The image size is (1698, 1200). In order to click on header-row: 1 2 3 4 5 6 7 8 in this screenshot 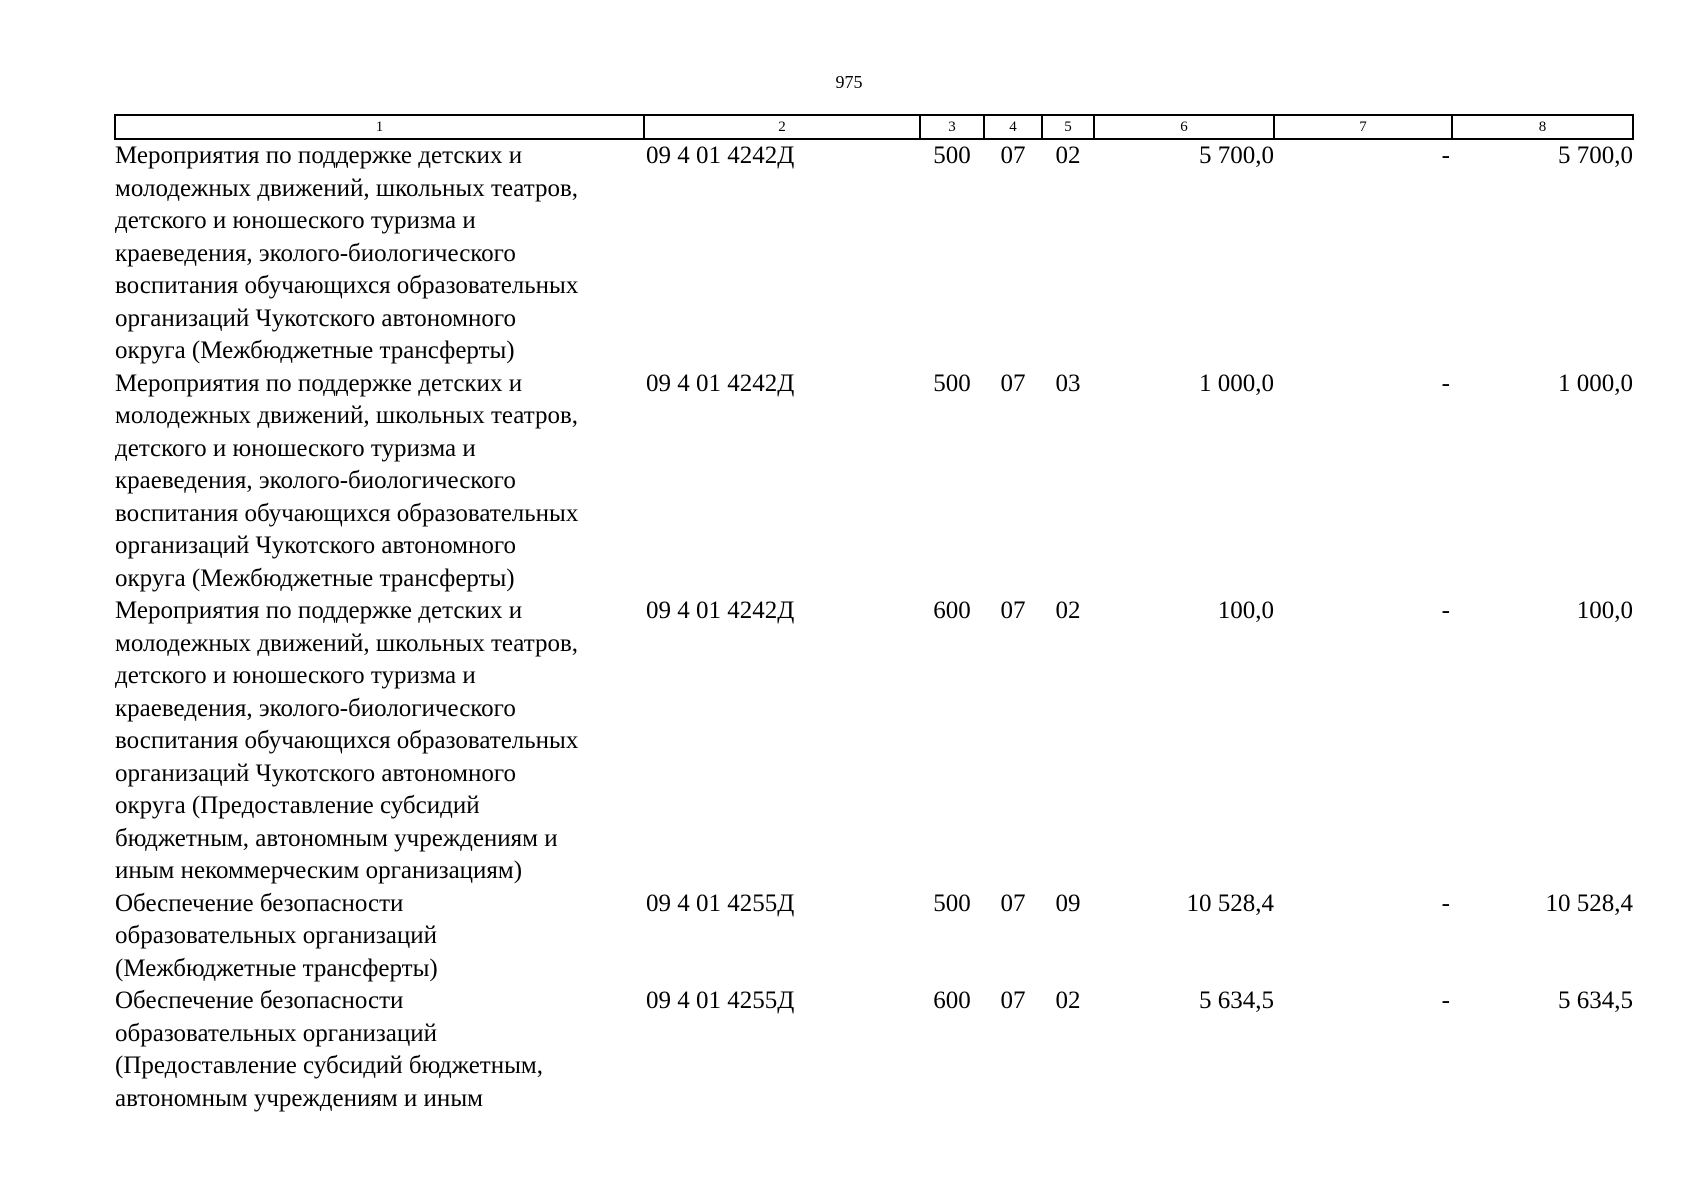, I will do `click(874, 127)`.